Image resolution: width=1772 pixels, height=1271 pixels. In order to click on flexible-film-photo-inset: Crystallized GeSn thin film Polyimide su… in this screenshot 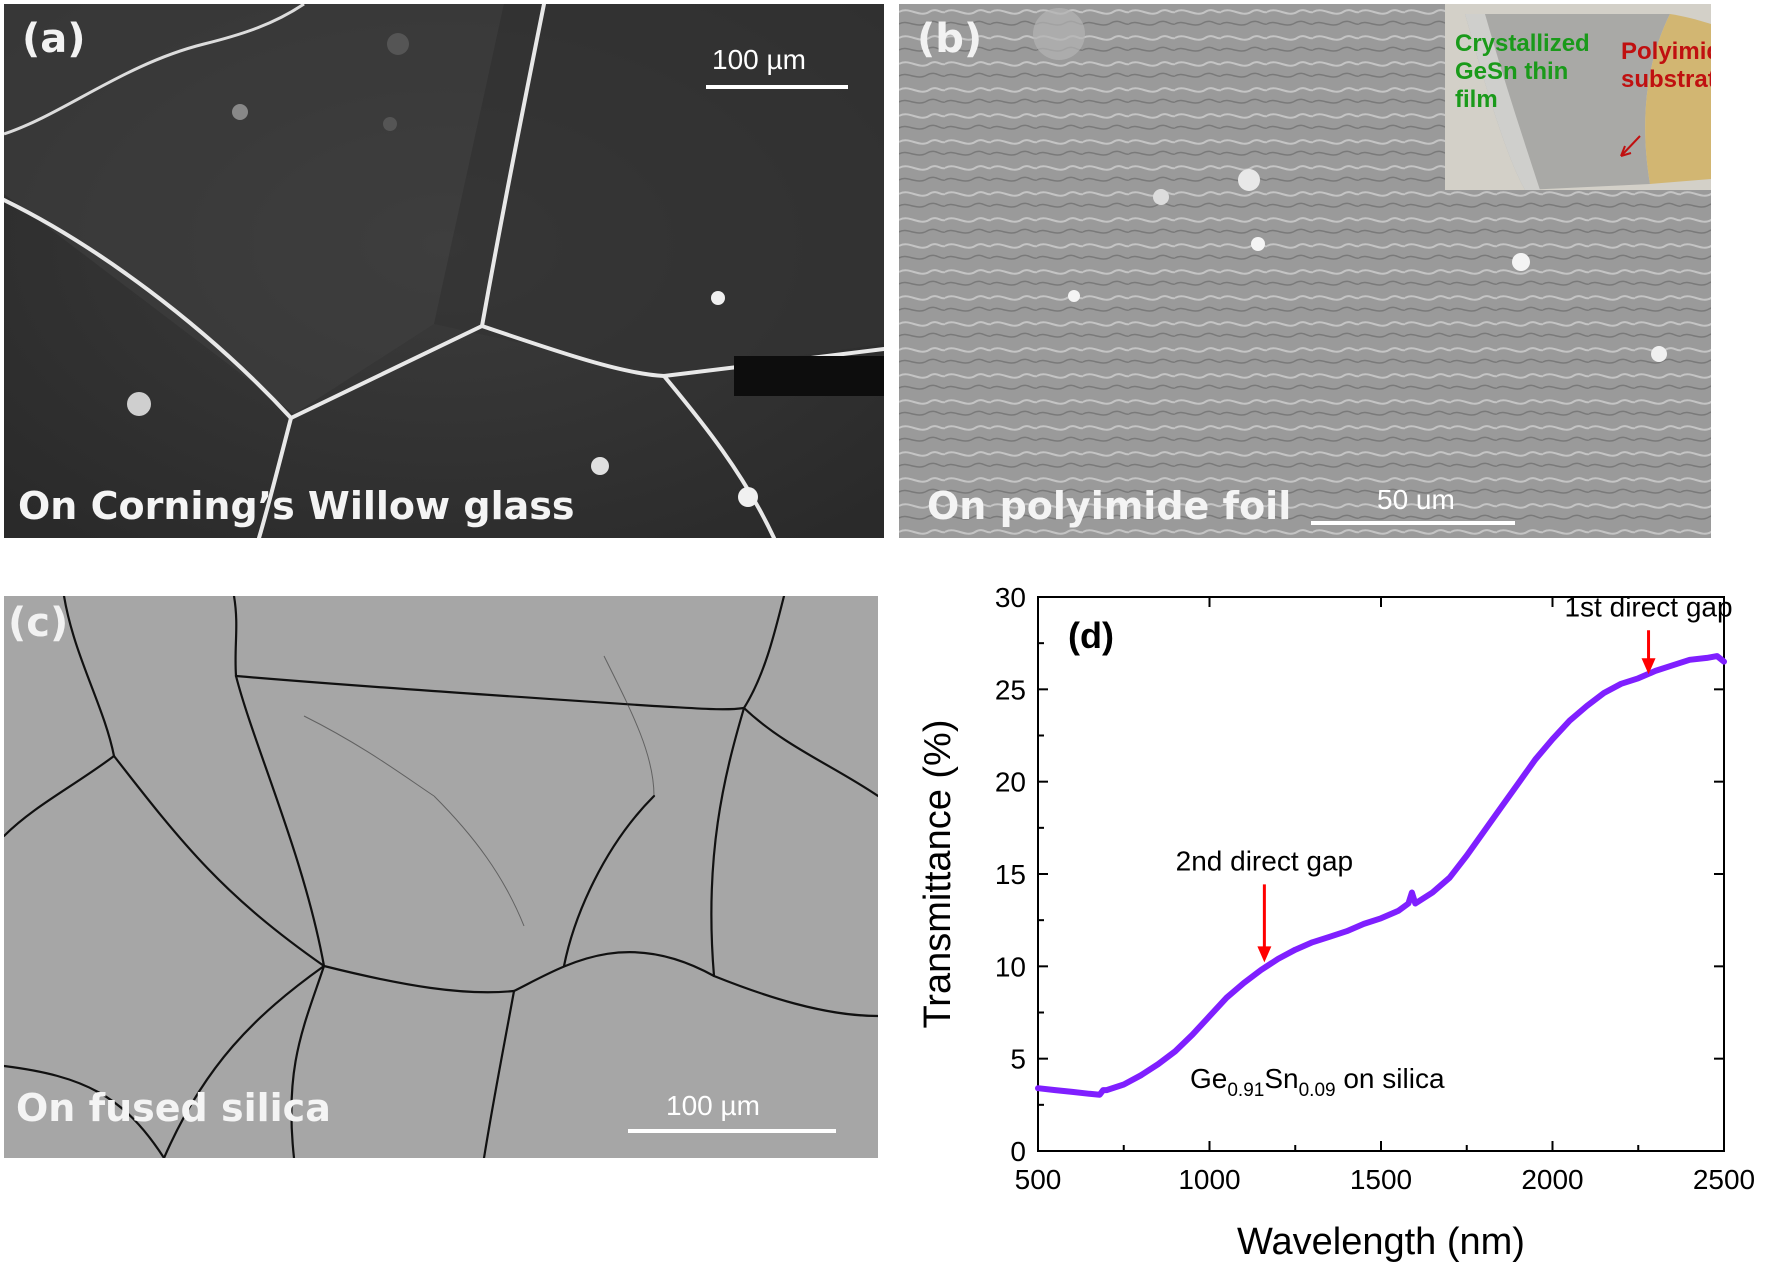, I will do `click(1578, 97)`.